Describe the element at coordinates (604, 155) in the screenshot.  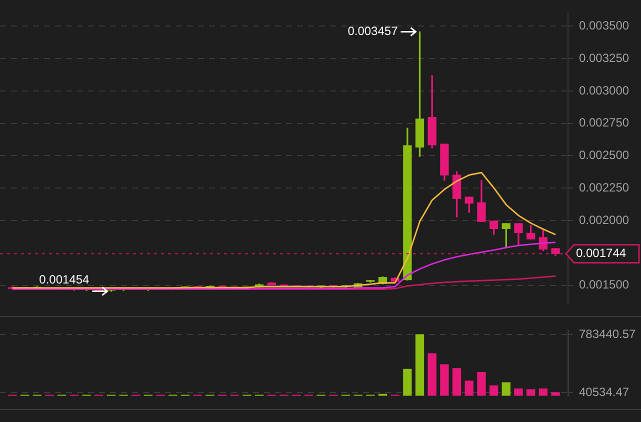
I see `y-tick-label: 0.002500` at that location.